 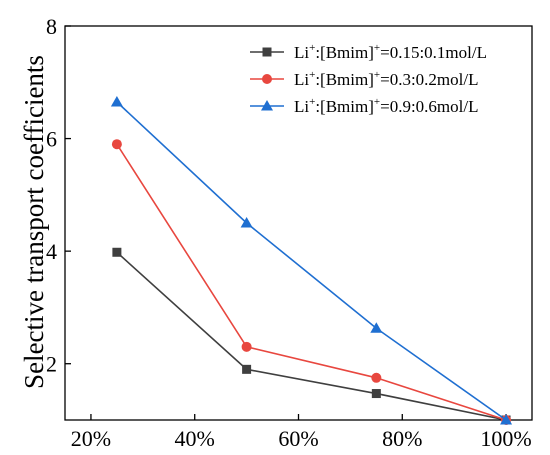 I want to click on legend-text-part: =0.3:0.2mol/L, so click(x=429, y=79).